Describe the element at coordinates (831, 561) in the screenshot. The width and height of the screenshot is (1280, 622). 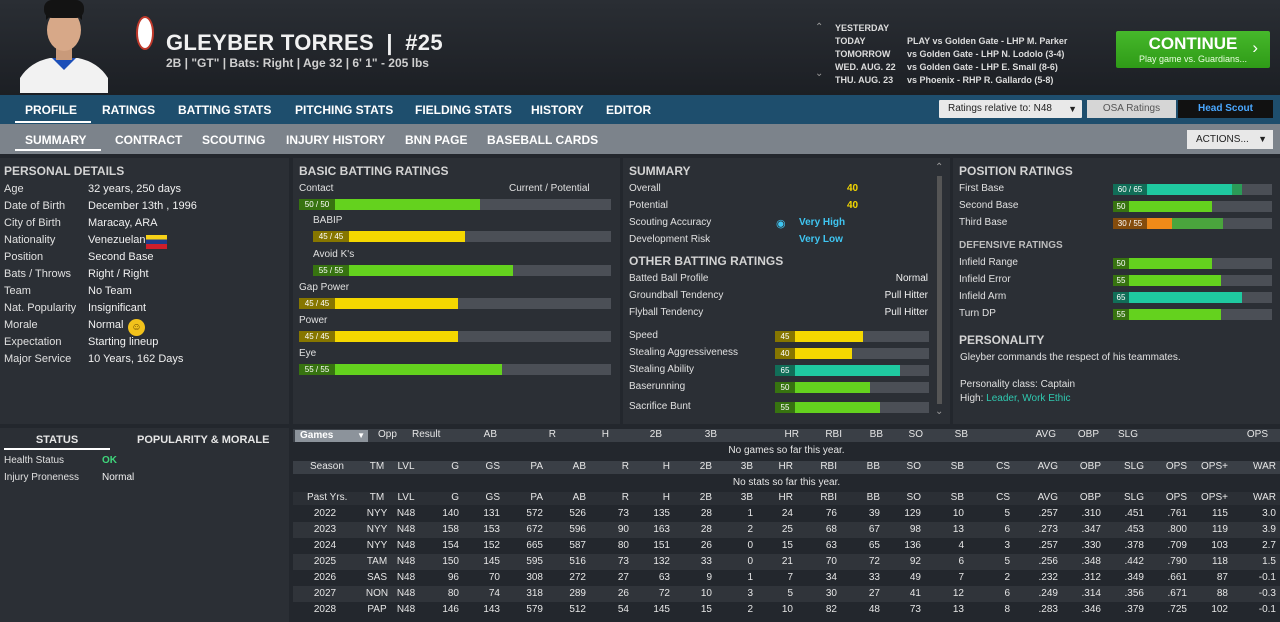
I see `season-2025-cell-12: 70` at that location.